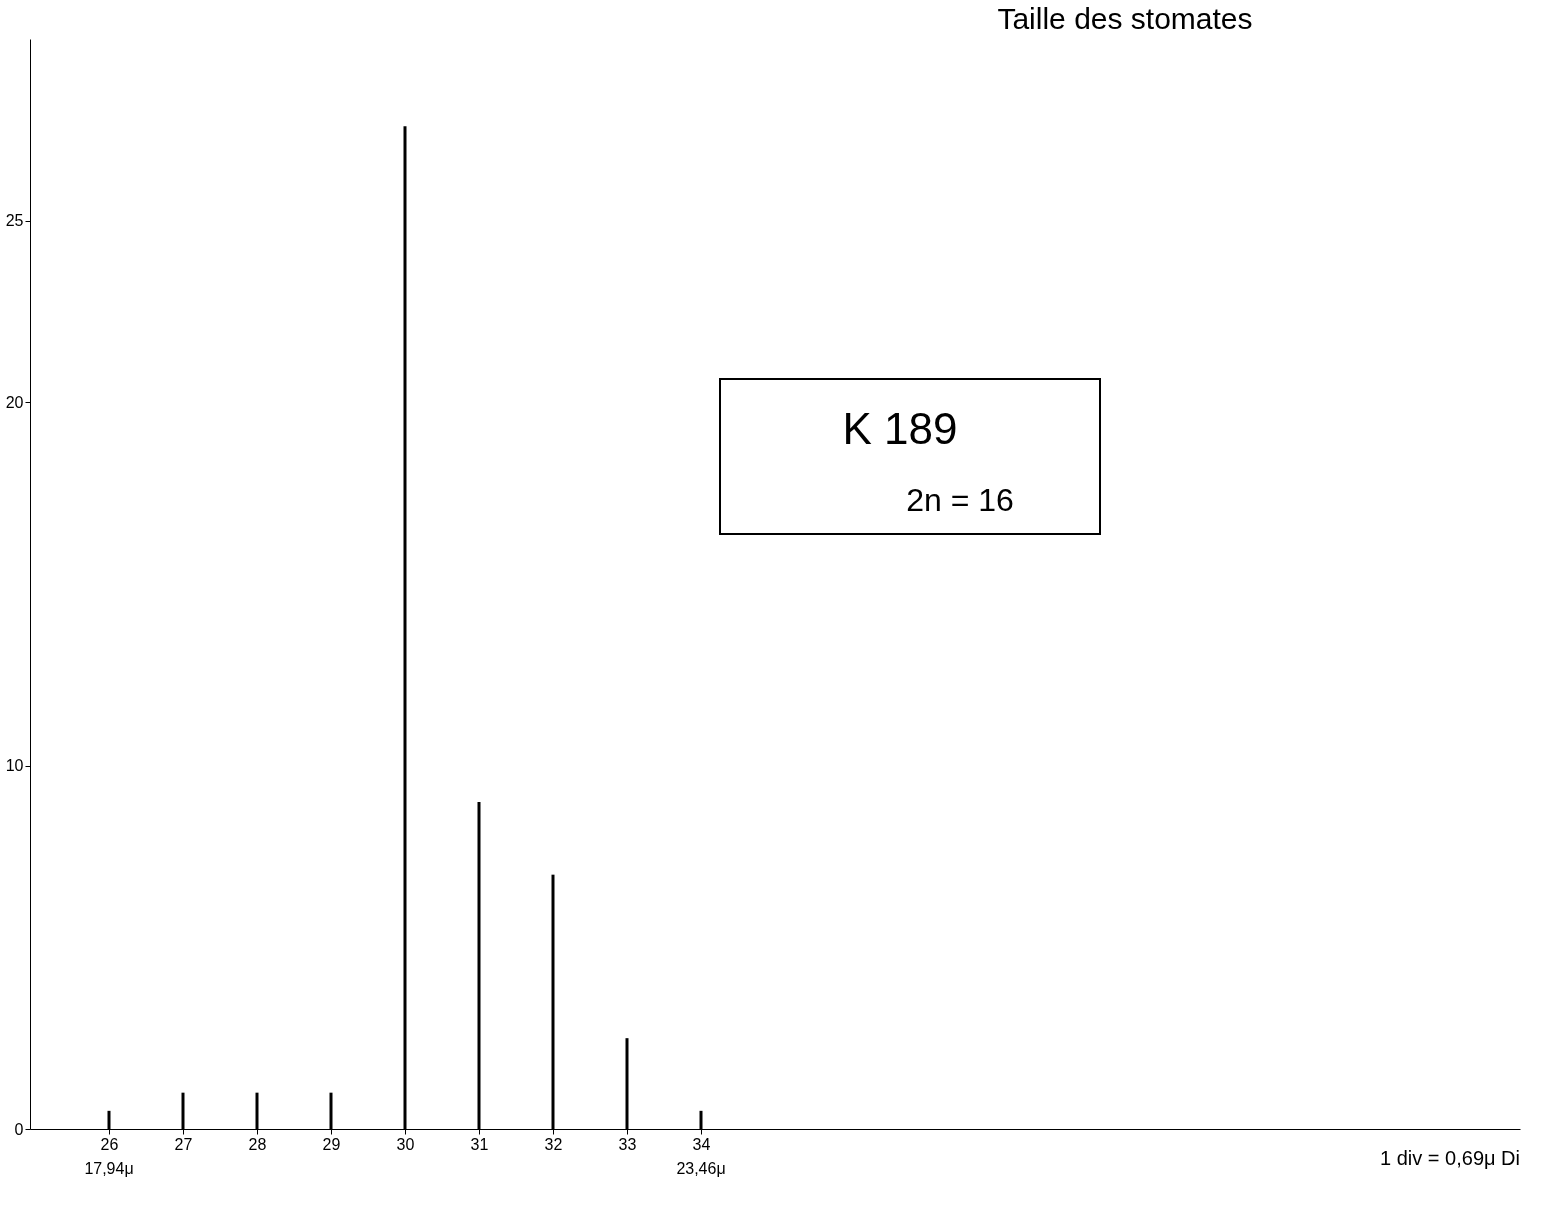 Image resolution: width=1551 pixels, height=1206 pixels. I want to click on x-tick-label: 30, so click(405, 1144).